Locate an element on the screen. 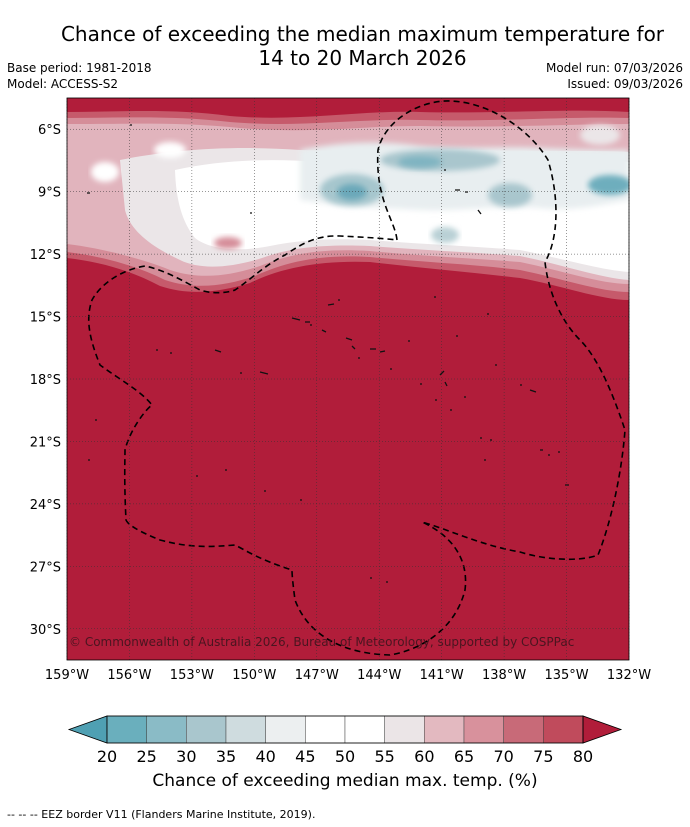  colorbar-tick-label: 70 is located at coordinates (503, 756).